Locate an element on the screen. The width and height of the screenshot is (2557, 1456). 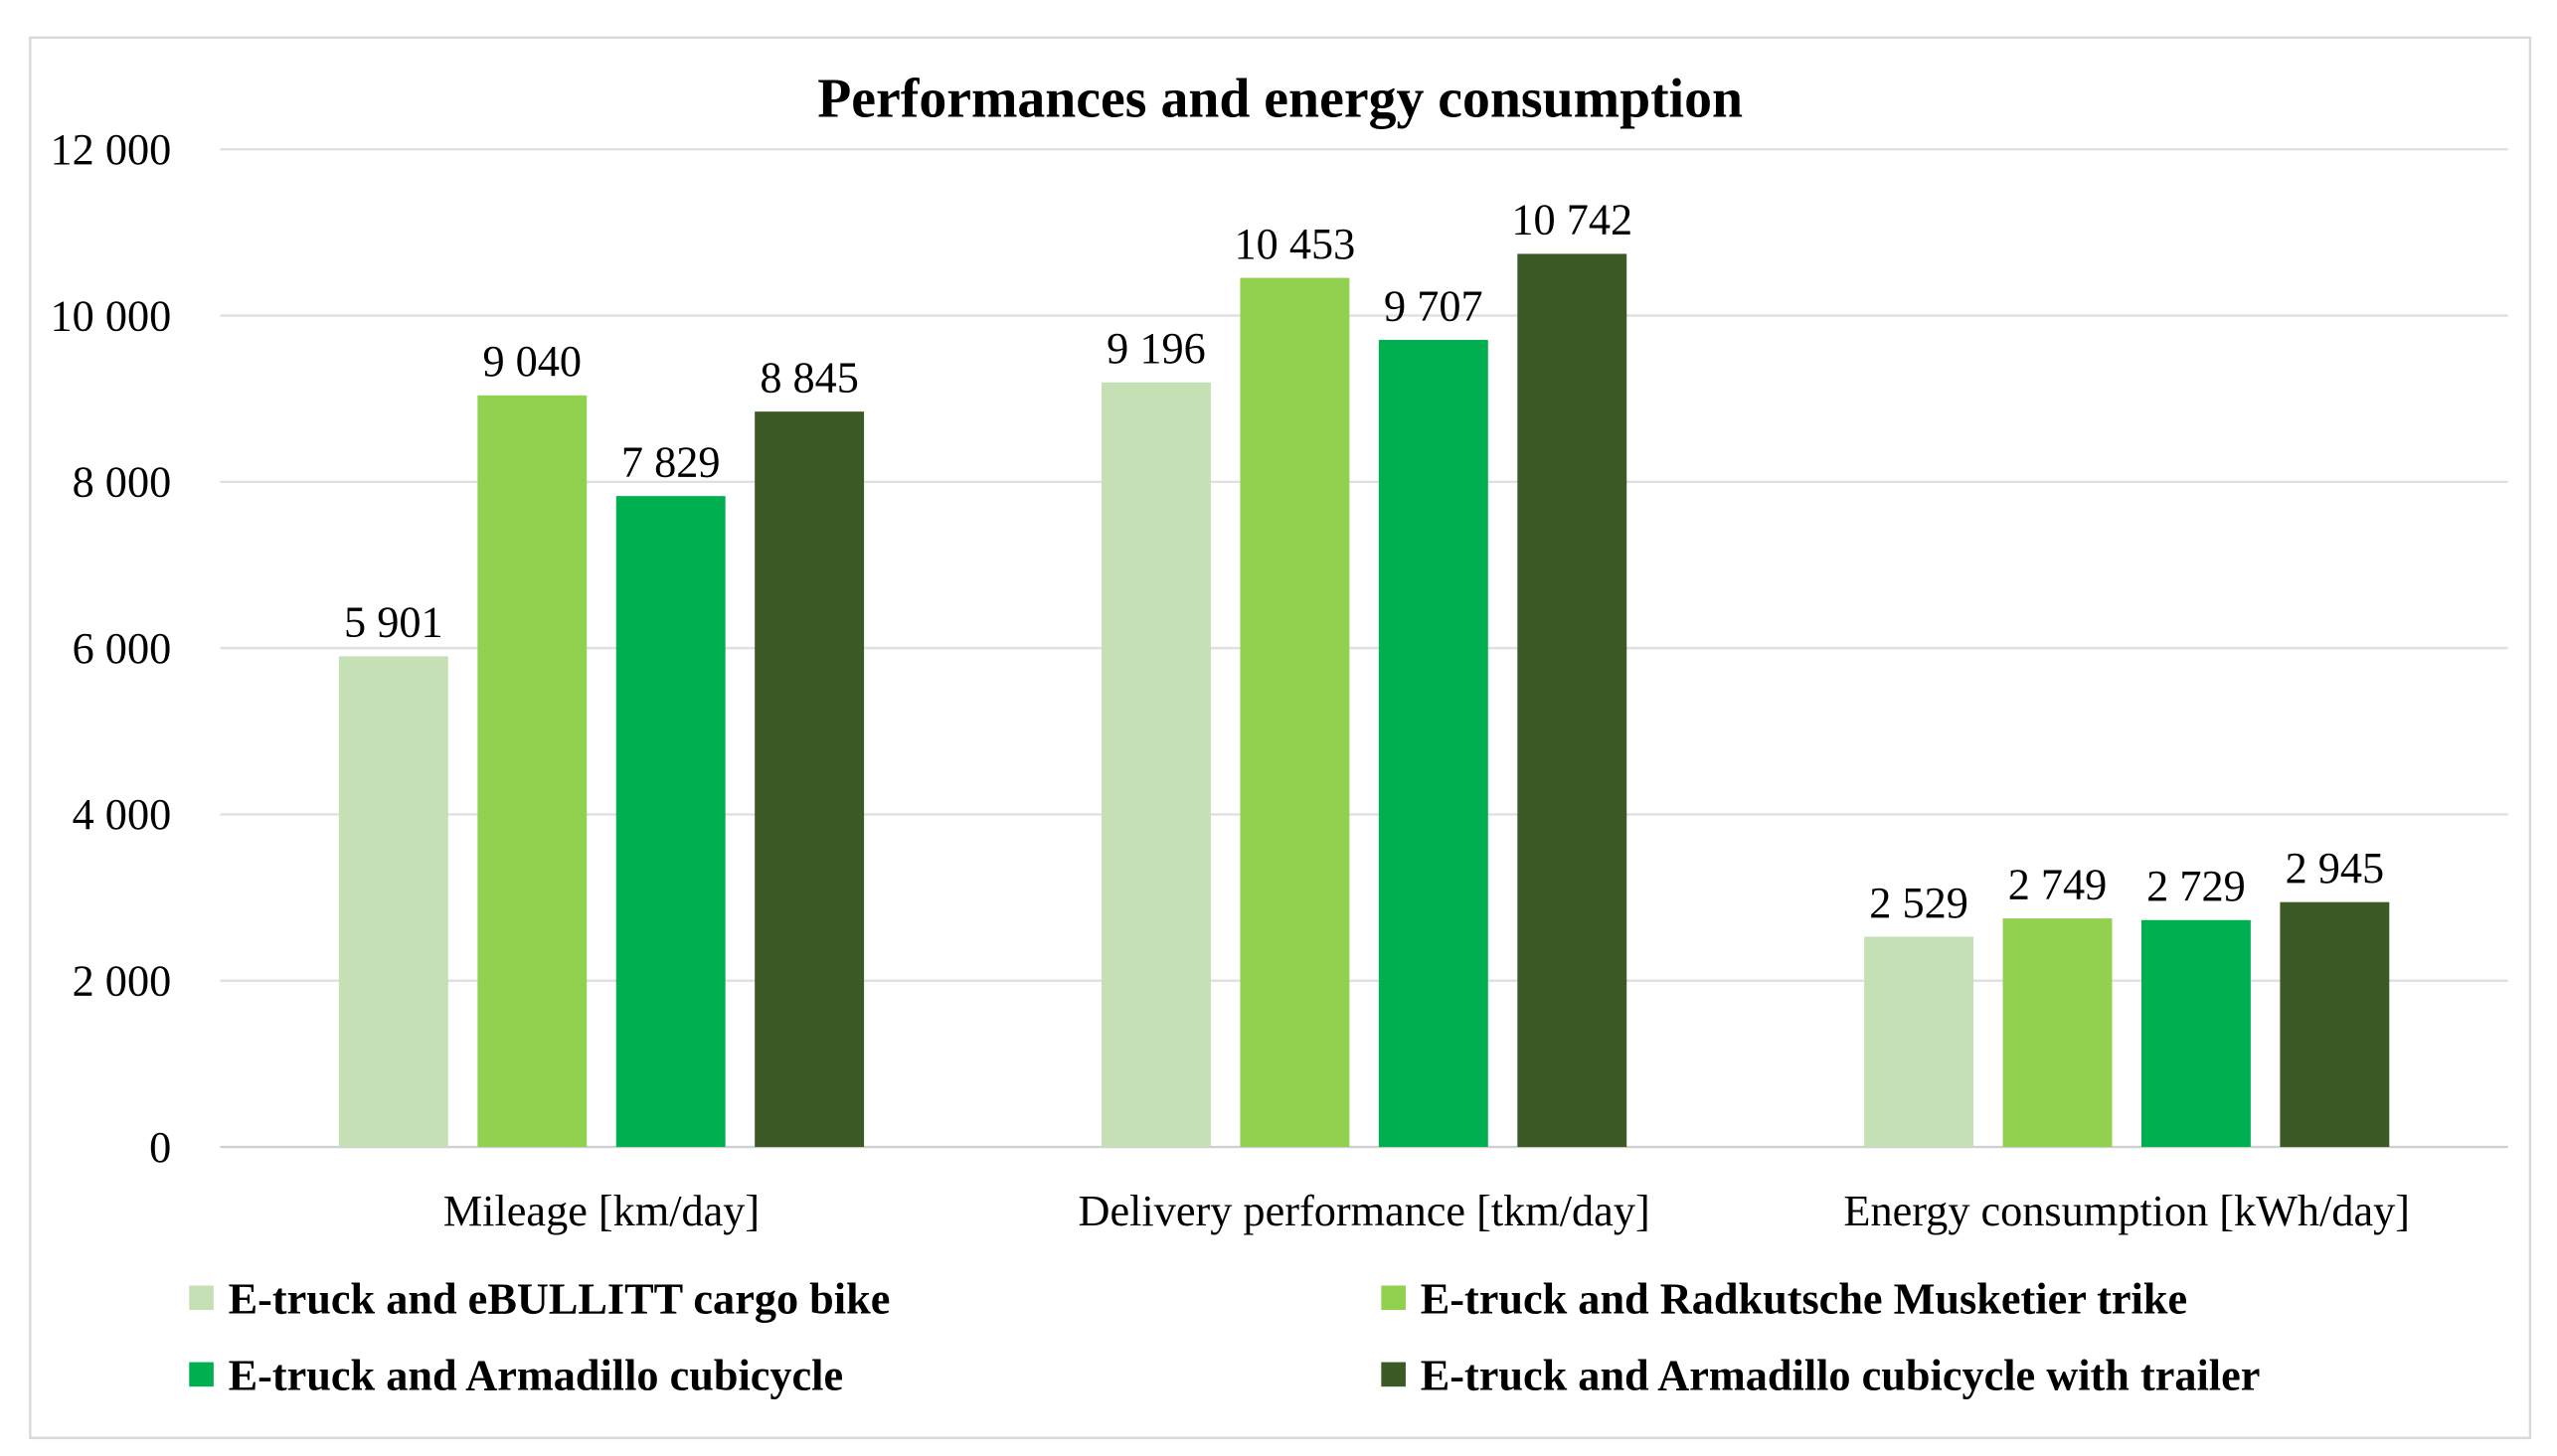
y-tick-label: 10 000 is located at coordinates (110, 315).